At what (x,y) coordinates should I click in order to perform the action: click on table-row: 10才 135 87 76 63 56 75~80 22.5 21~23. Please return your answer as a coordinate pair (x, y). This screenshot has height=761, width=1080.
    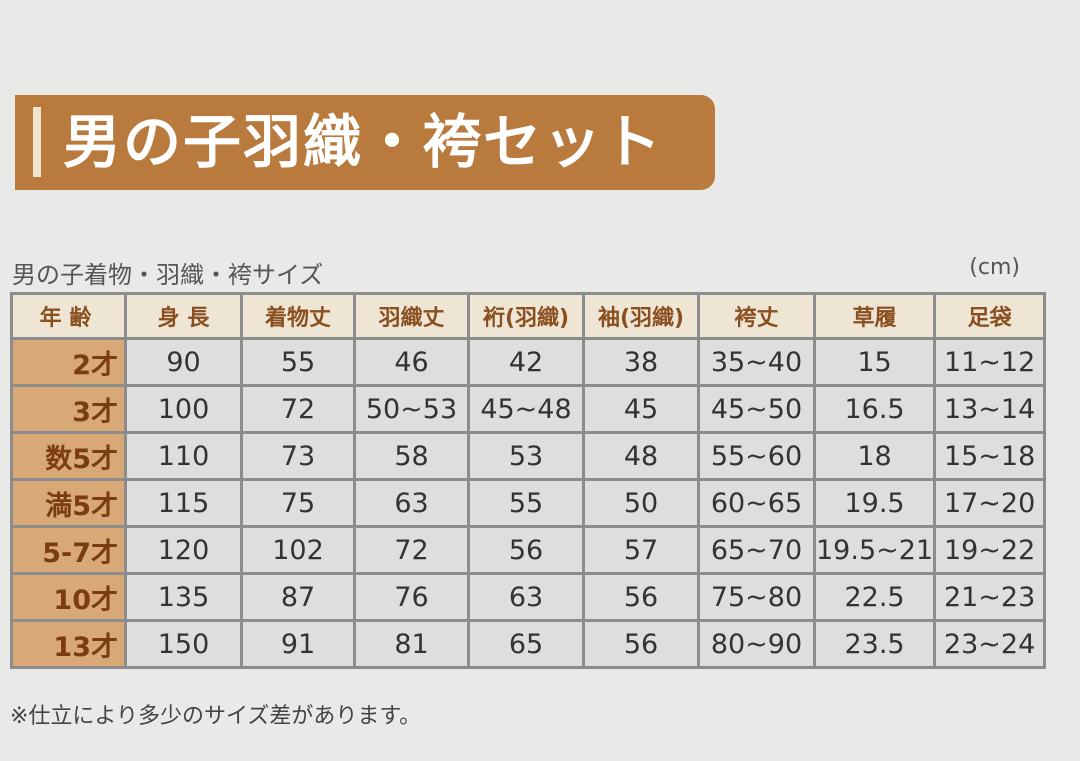
    Looking at the image, I should click on (528, 597).